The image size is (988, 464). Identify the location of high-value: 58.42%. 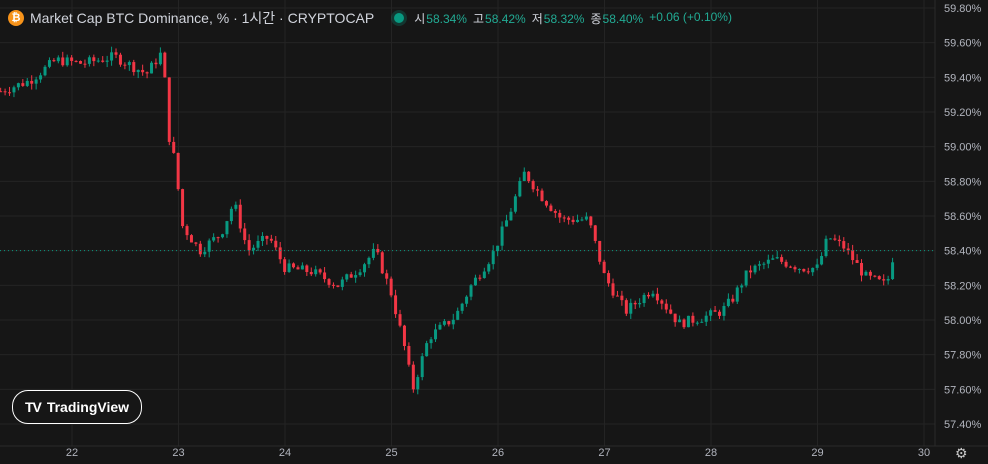
(505, 18).